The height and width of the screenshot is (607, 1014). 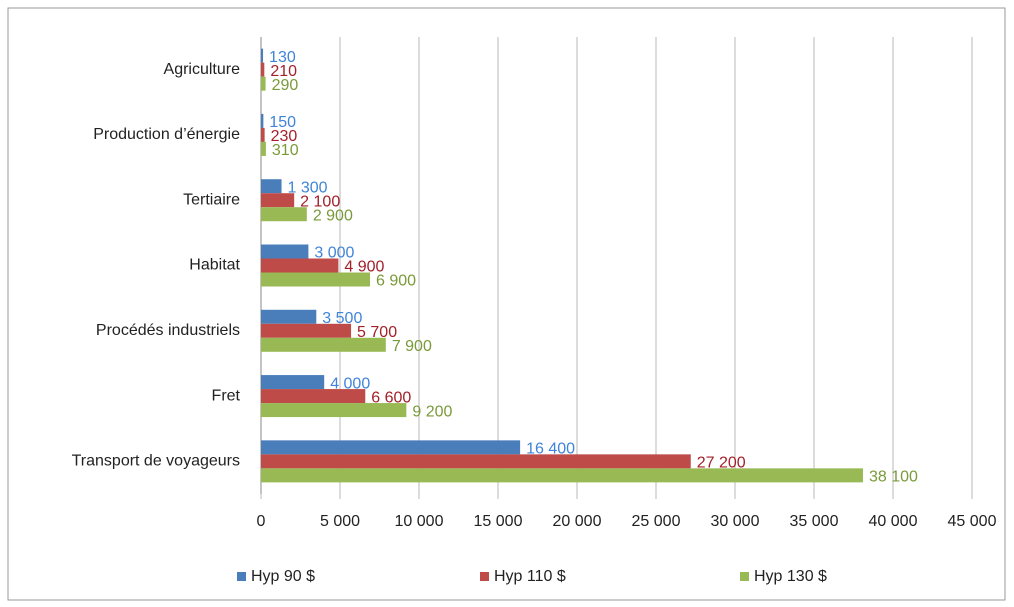 What do you see at coordinates (530, 576) in the screenshot?
I see `legend-label: Hyp 110 $` at bounding box center [530, 576].